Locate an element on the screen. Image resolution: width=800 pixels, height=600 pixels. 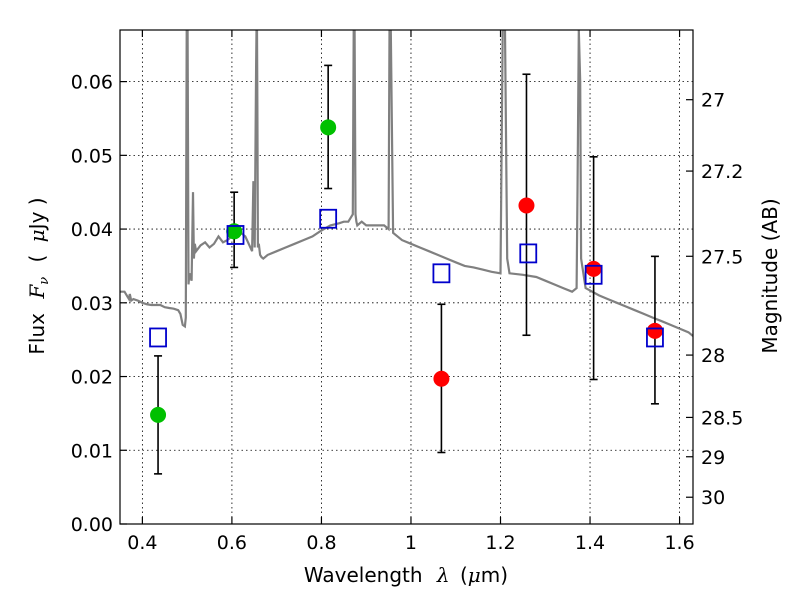
x-tick-label: 1 is located at coordinates (411, 543).